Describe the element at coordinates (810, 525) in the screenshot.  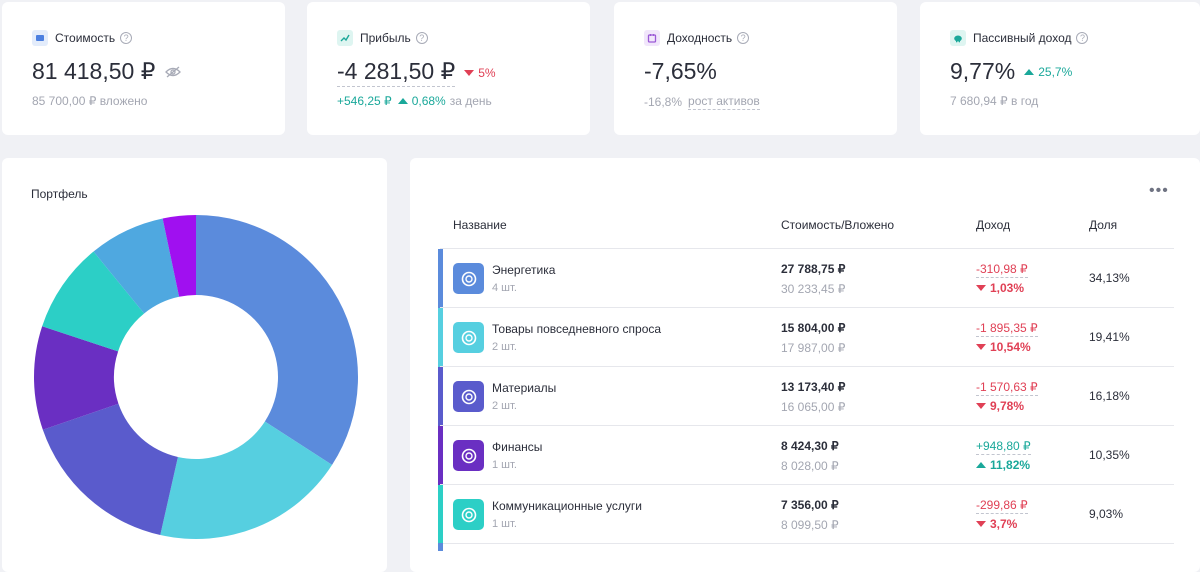
I see `row-invested: 8 099,50 ₽` at that location.